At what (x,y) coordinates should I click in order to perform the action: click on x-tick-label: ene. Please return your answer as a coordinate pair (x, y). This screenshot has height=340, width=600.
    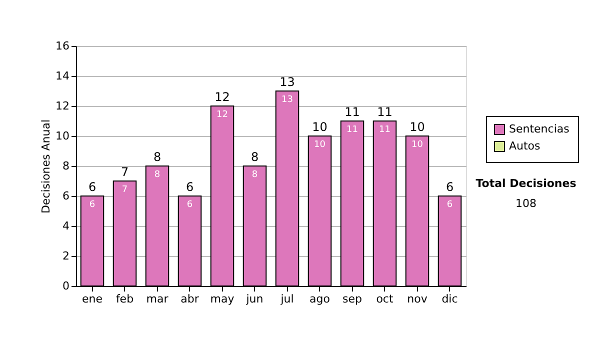
    Looking at the image, I should click on (92, 299).